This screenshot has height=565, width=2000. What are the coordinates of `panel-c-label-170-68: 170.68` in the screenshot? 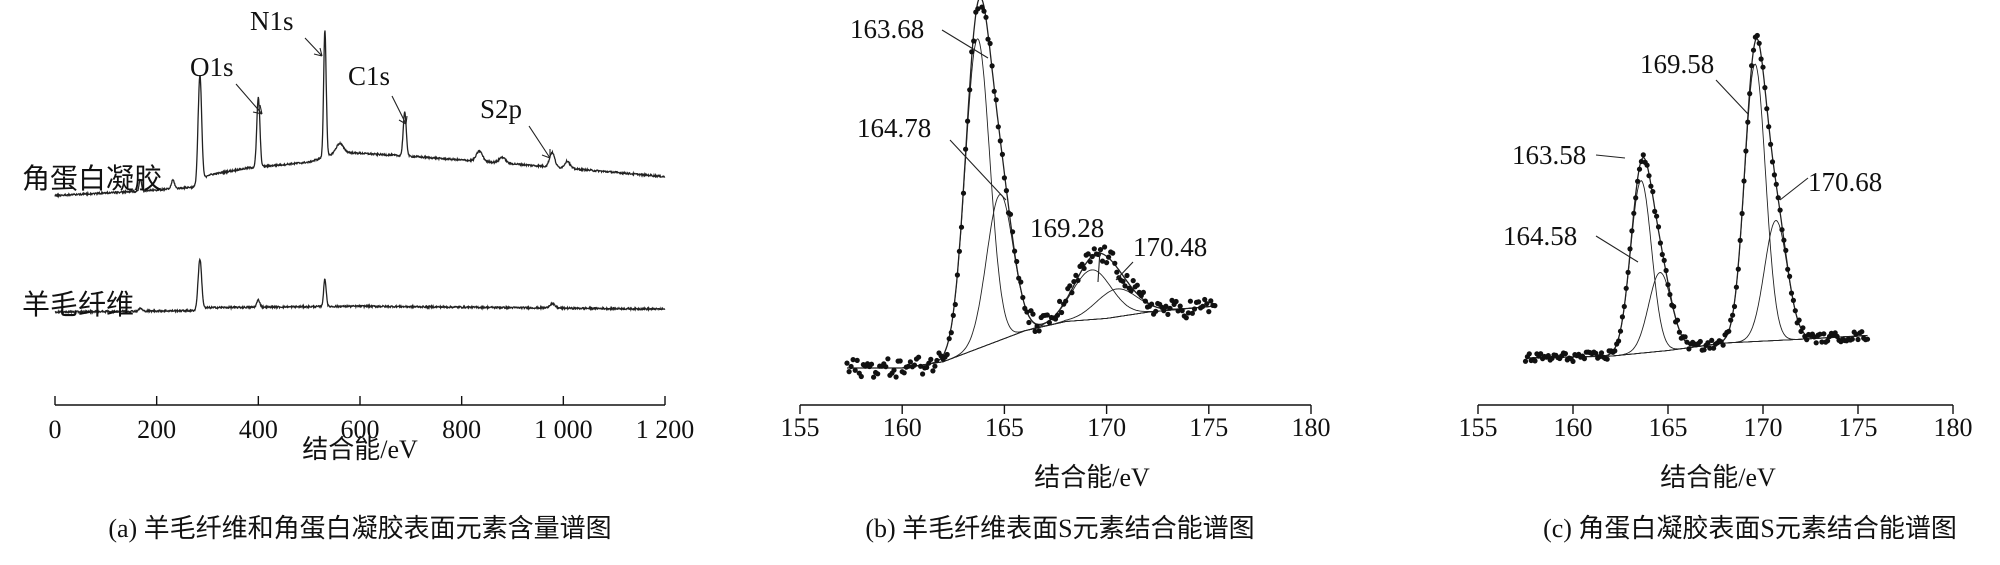 It's located at (1845, 182).